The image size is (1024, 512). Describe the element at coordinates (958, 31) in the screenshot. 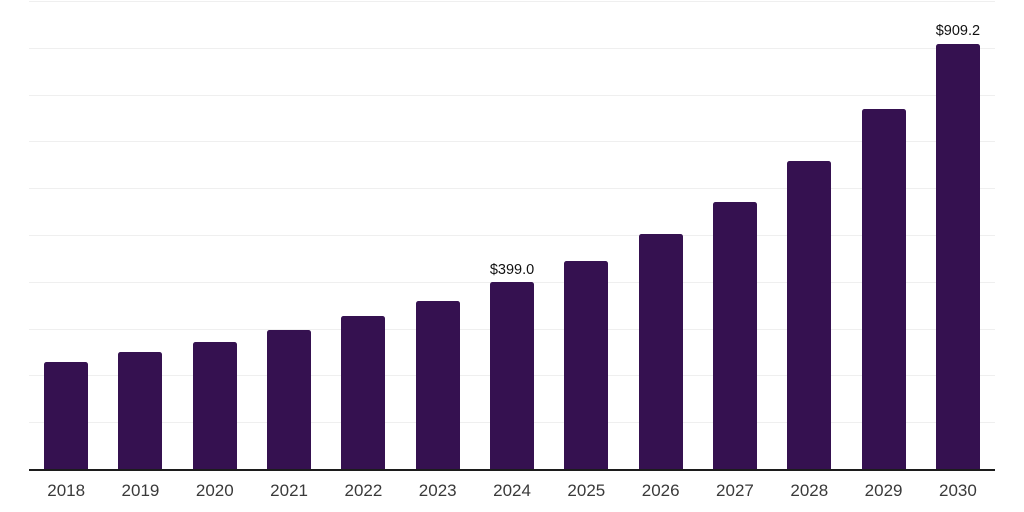

I see `bar-value-label: $909.2` at that location.